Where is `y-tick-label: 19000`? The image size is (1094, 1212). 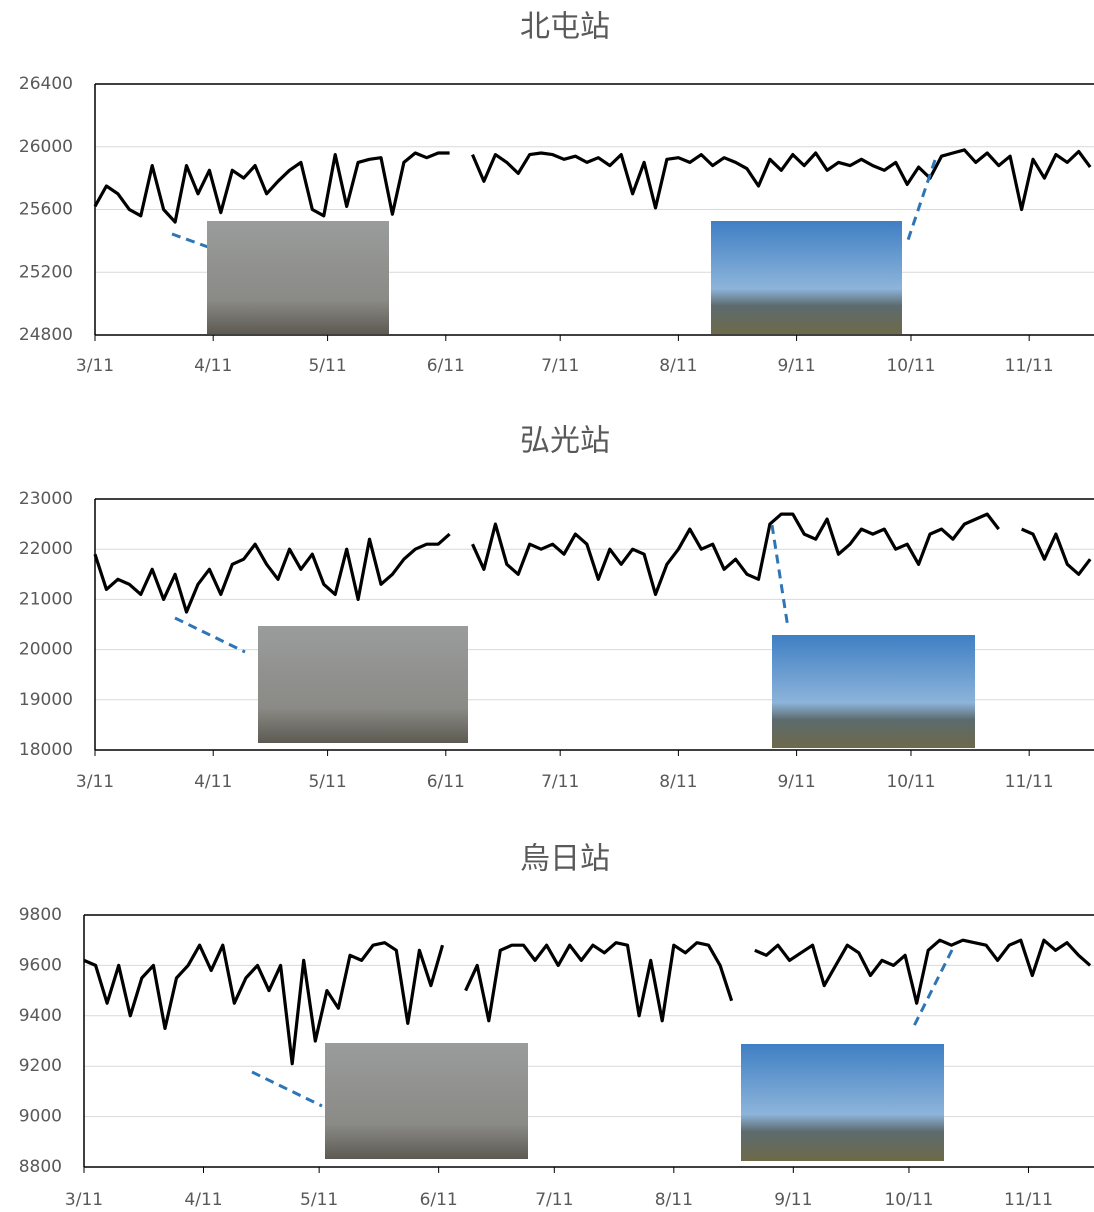
y-tick-label: 19000 is located at coordinates (46, 700).